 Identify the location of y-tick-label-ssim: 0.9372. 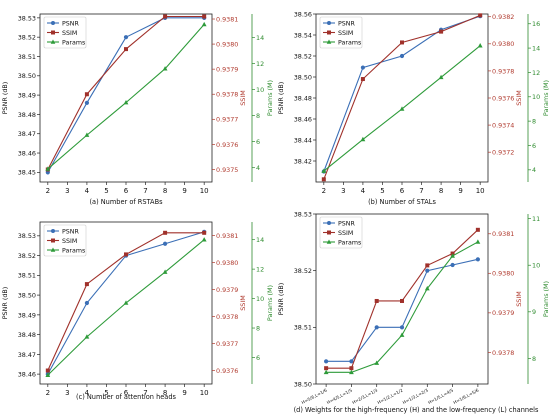
(503, 153).